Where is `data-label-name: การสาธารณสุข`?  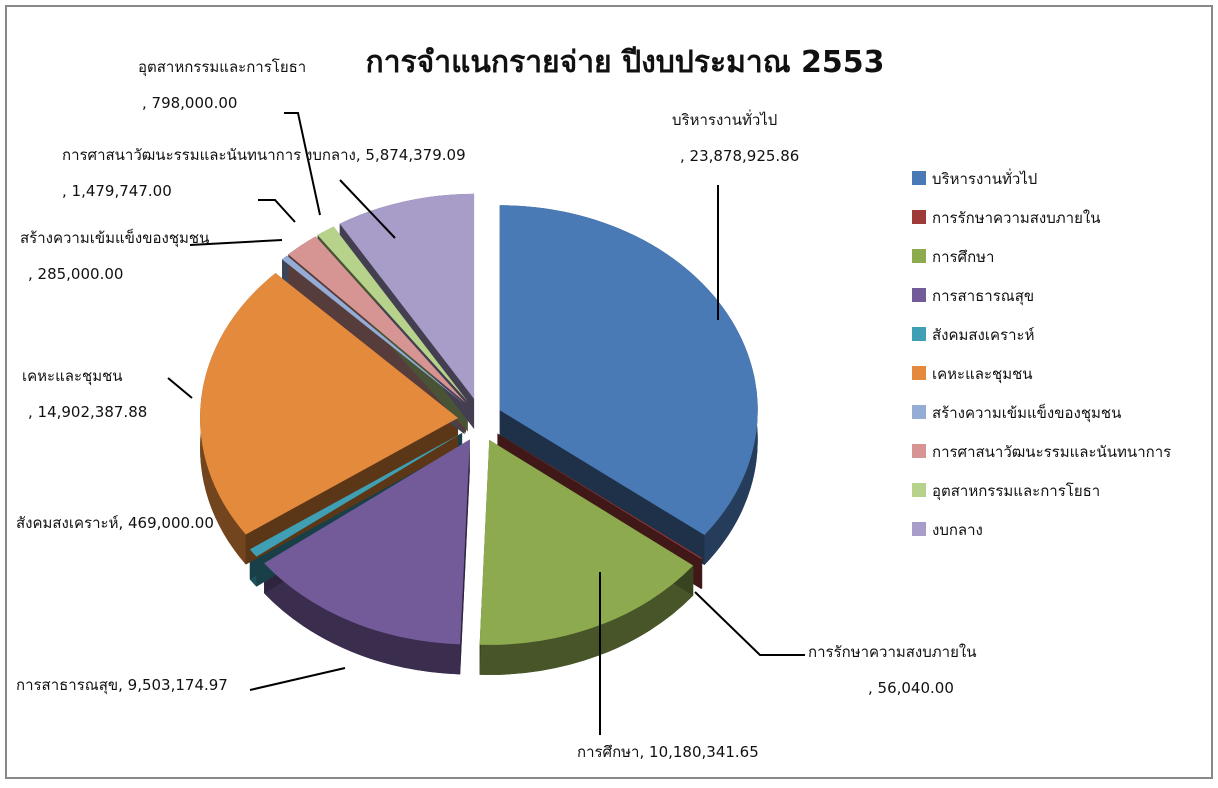
data-label-name: การสาธารณสุข is located at coordinates (67, 685).